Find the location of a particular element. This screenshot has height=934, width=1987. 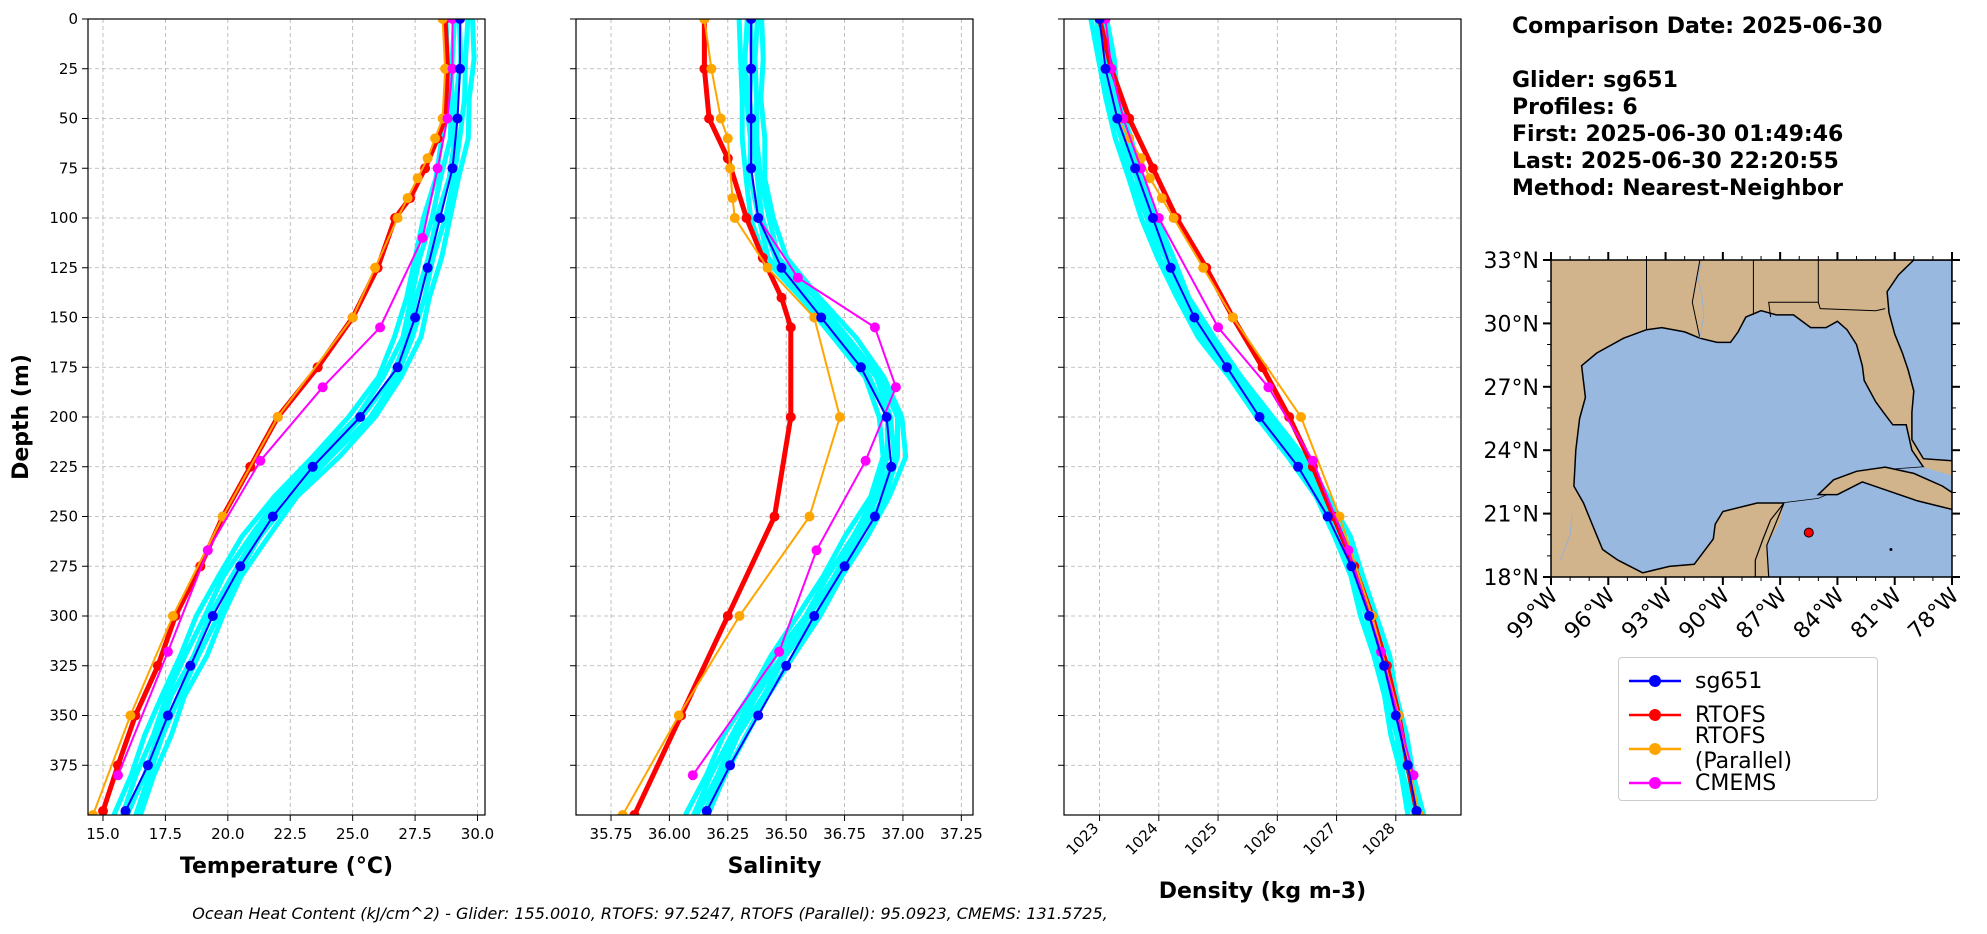

x-tick-label: 36.25 is located at coordinates (727, 834).